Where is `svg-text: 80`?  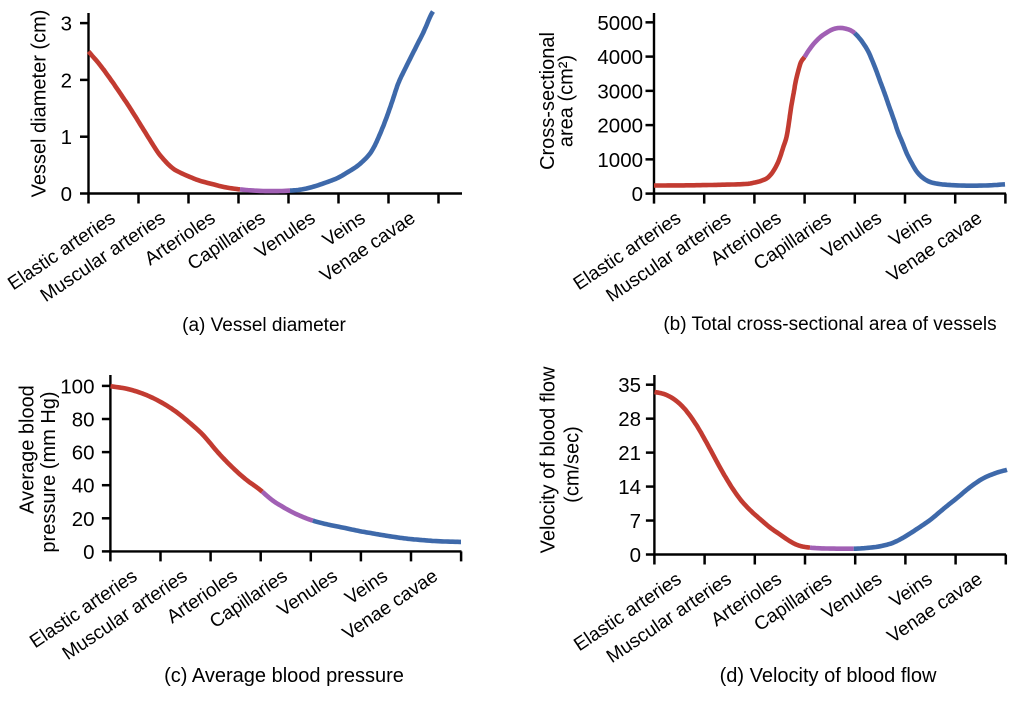 svg-text: 80 is located at coordinates (83, 420).